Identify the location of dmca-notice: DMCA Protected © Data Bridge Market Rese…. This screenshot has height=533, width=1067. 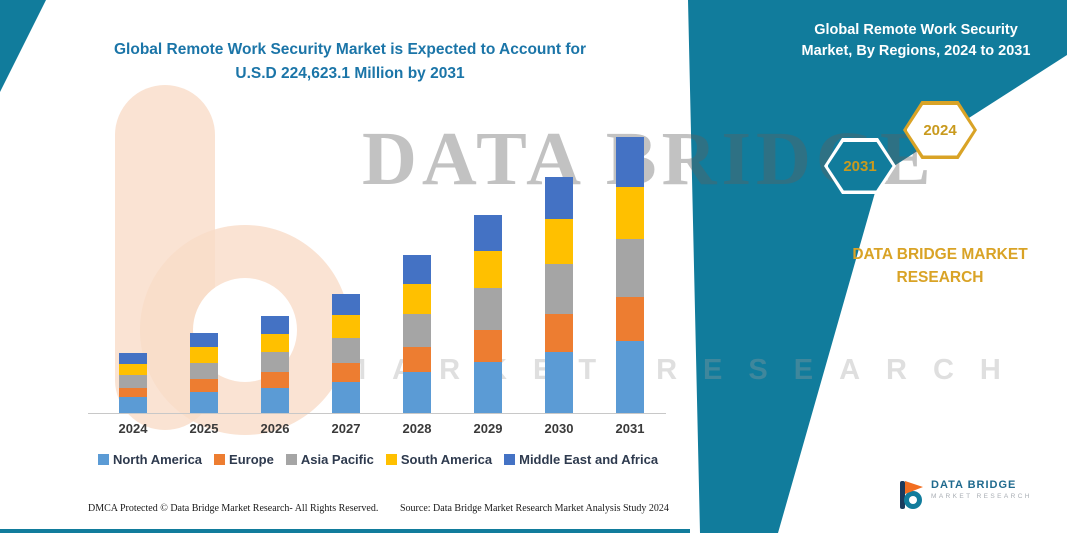
(233, 508).